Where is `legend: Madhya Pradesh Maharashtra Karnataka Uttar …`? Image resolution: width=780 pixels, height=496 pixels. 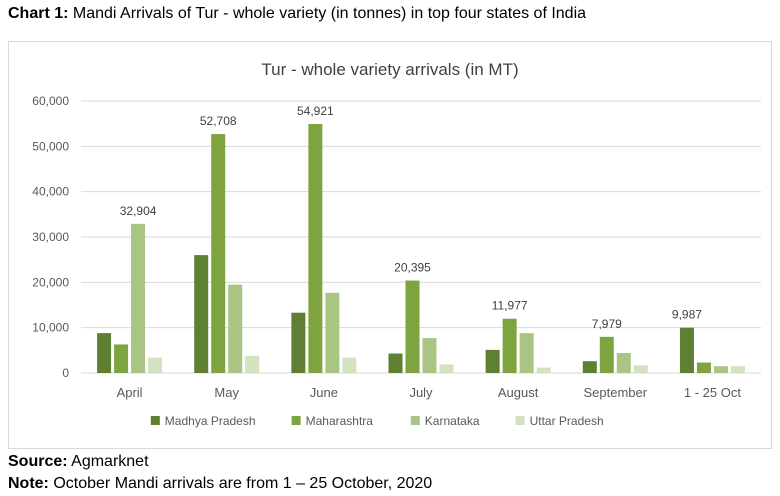
legend: Madhya Pradesh Maharashtra Karnataka Uttar … is located at coordinates (377, 421).